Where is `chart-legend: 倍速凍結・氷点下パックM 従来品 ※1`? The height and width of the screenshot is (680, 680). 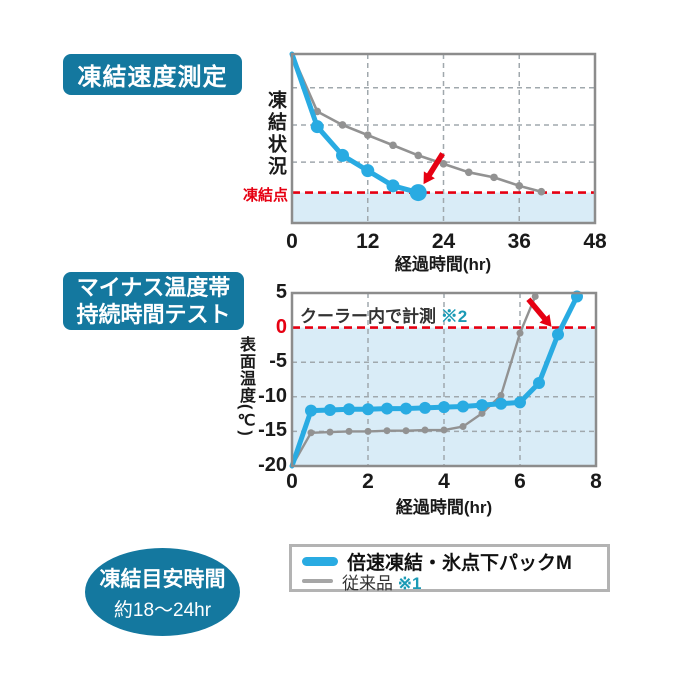 chart-legend: 倍速凍結・氷点下パックM 従来品 ※1 is located at coordinates (449, 568).